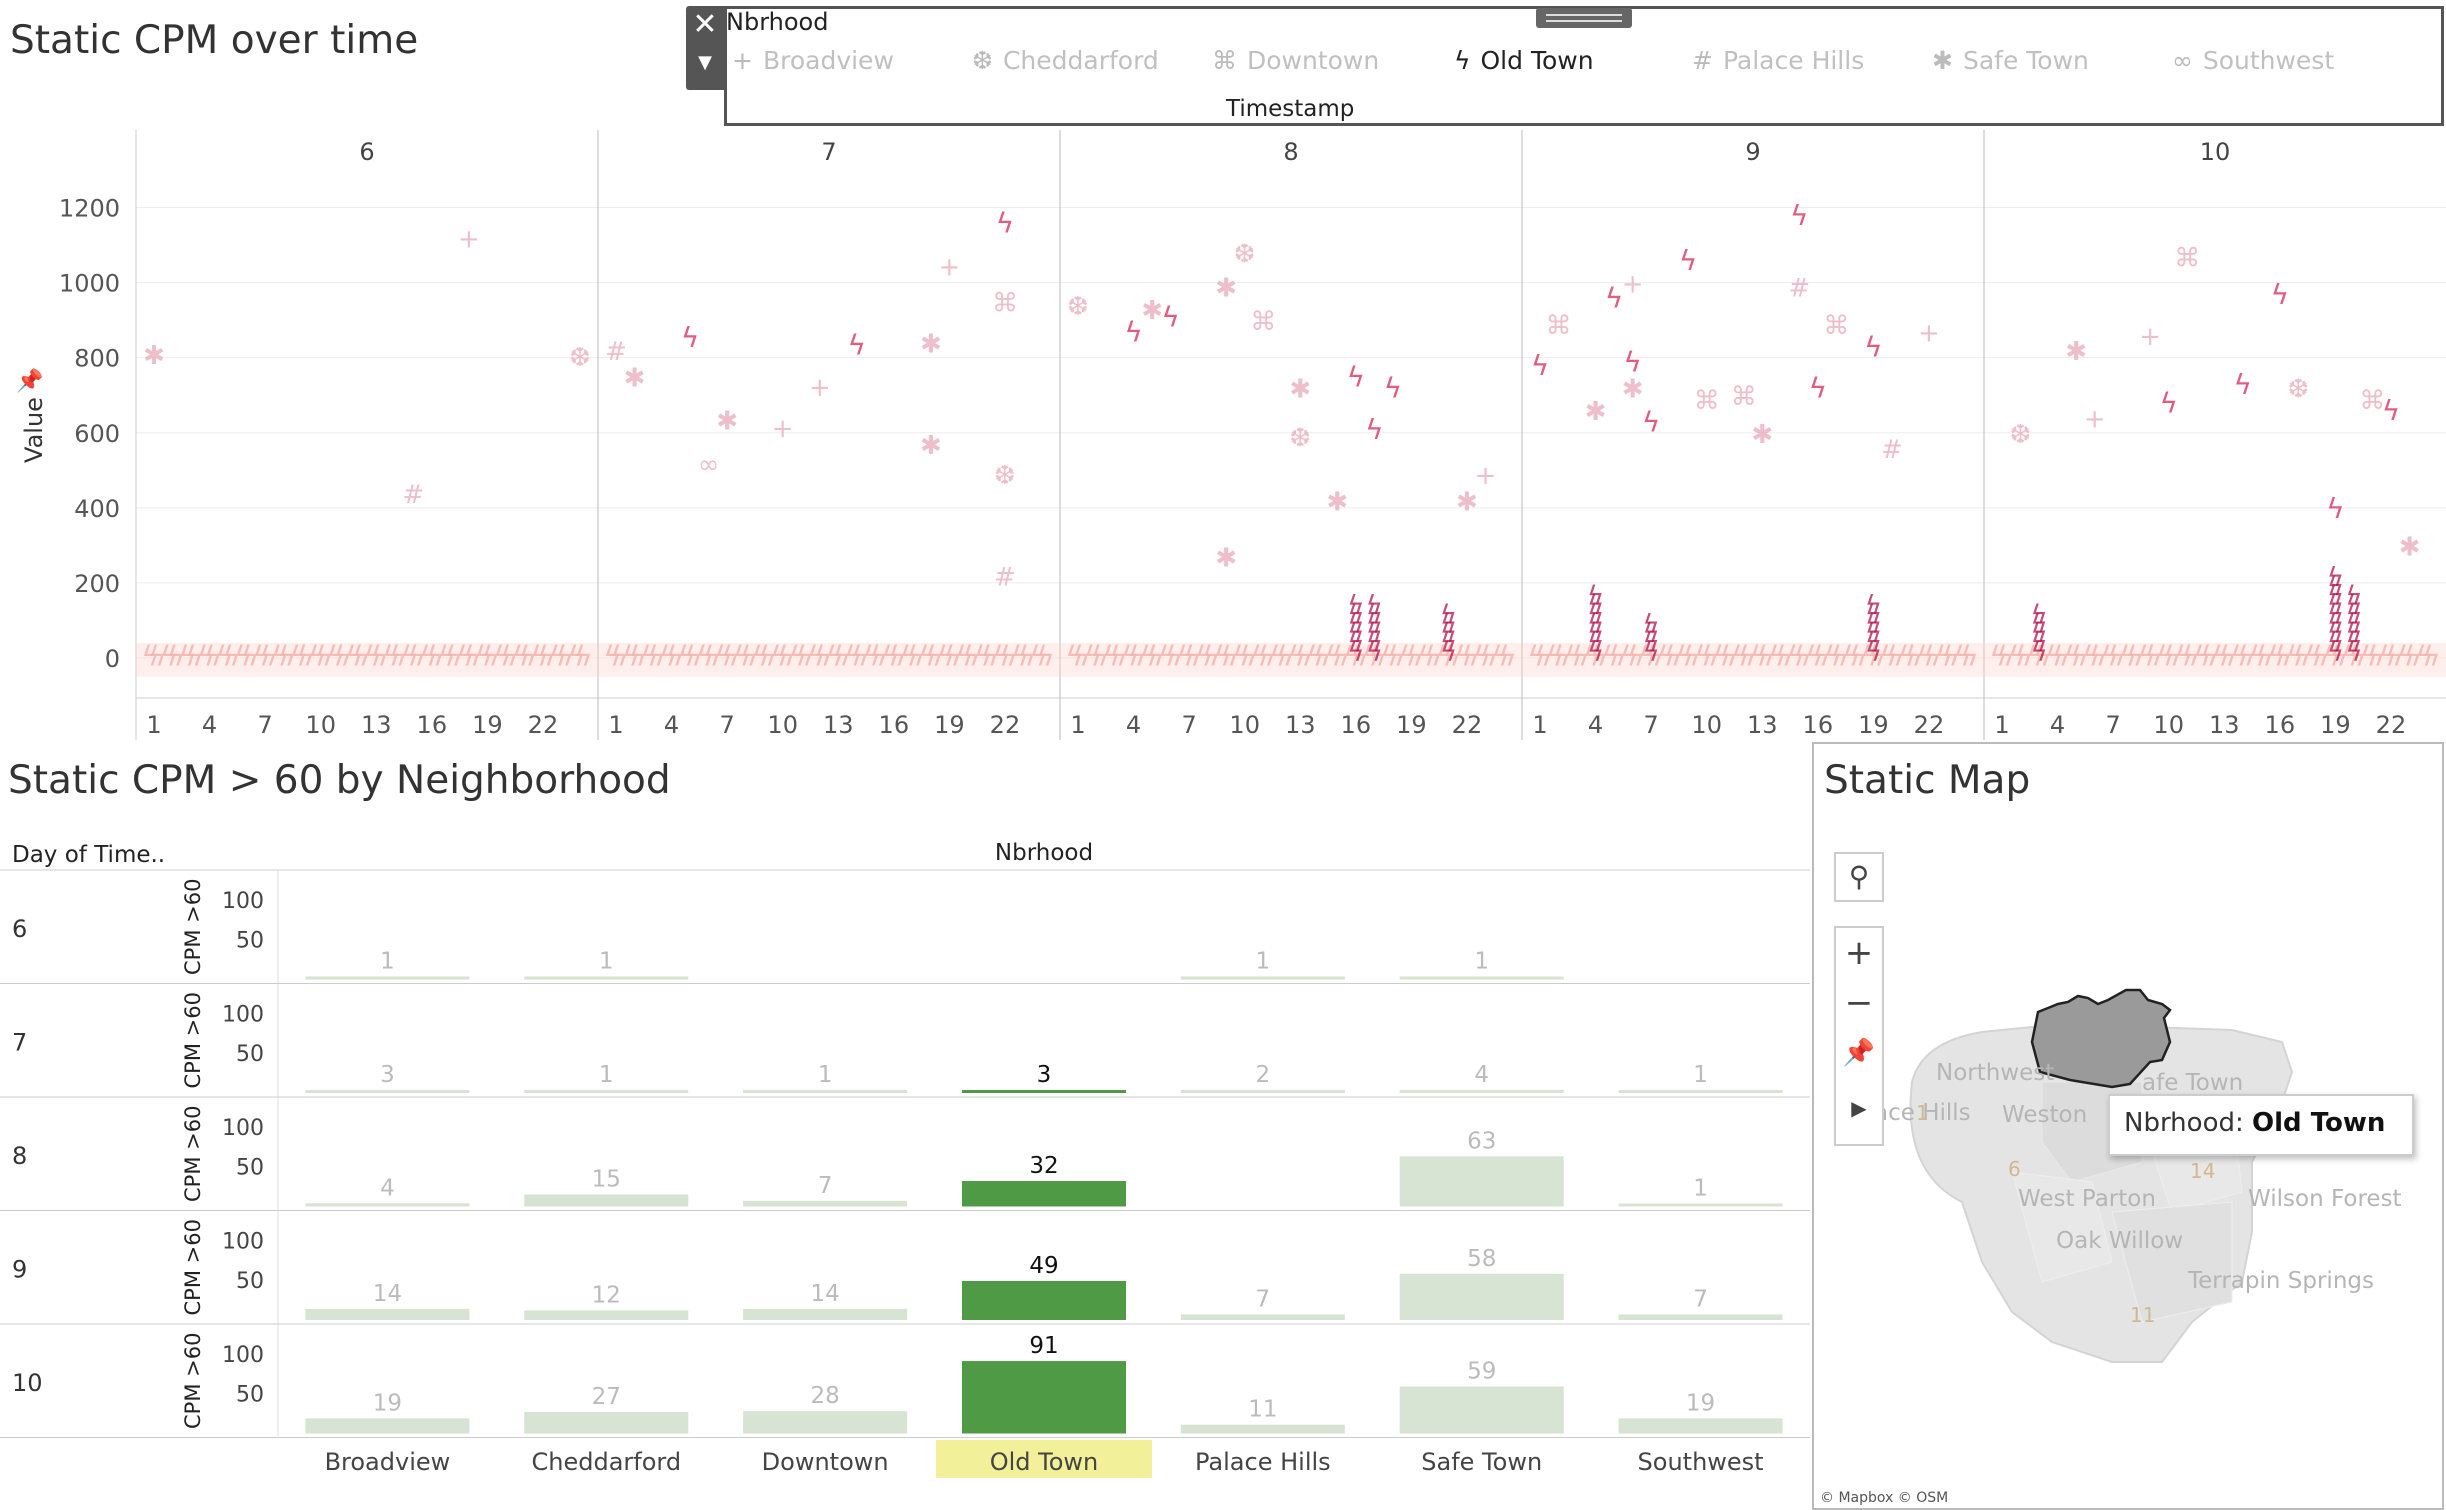 The width and height of the screenshot is (2446, 1510). I want to click on bar-southwest, so click(1700, 1205).